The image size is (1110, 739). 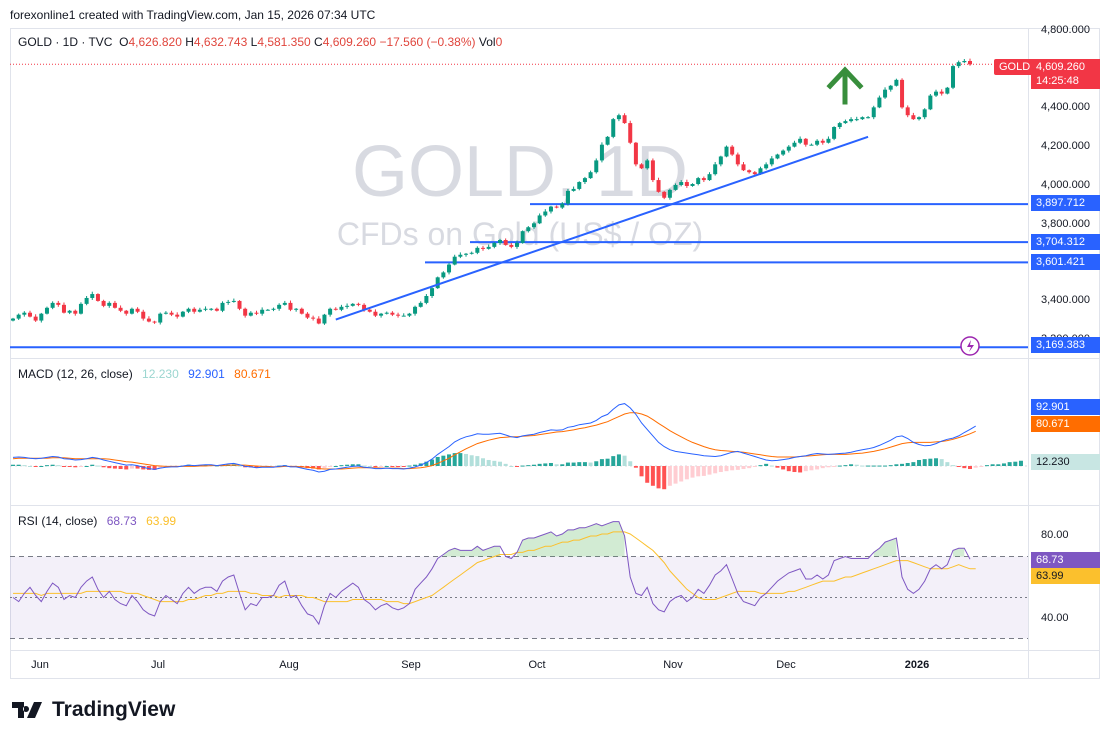 I want to click on rsi-ma-tag: 63.99, so click(x=1065, y=576).